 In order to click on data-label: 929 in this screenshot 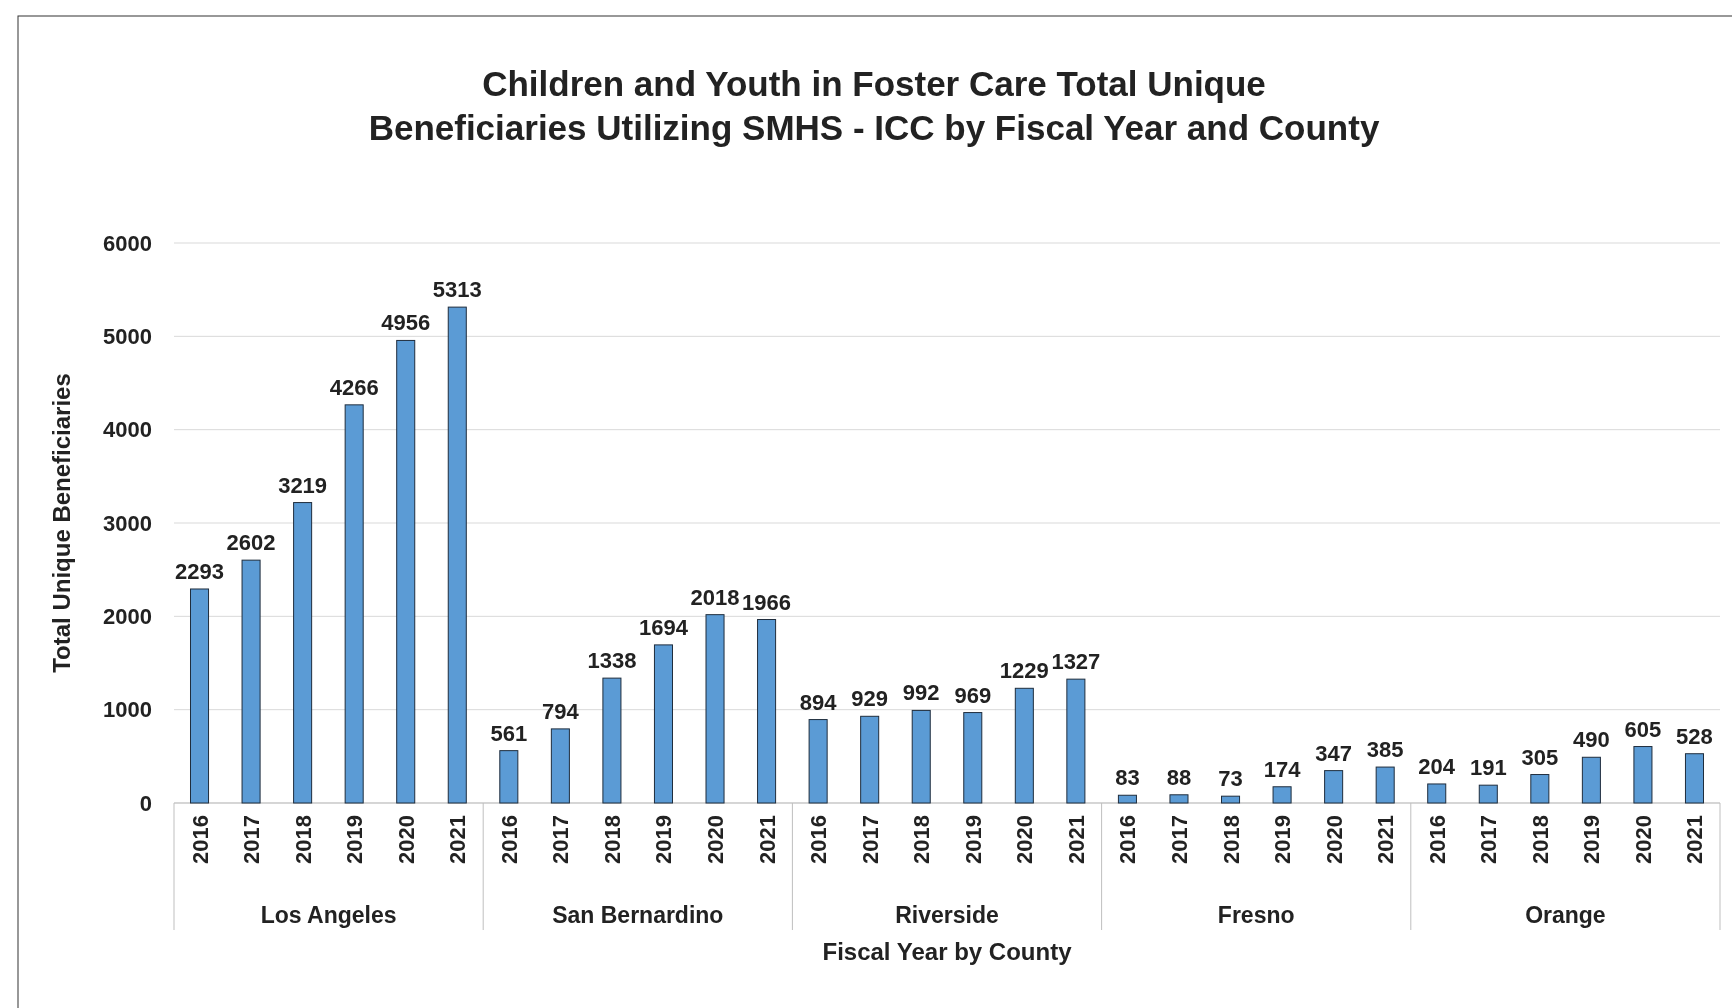, I will do `click(870, 699)`.